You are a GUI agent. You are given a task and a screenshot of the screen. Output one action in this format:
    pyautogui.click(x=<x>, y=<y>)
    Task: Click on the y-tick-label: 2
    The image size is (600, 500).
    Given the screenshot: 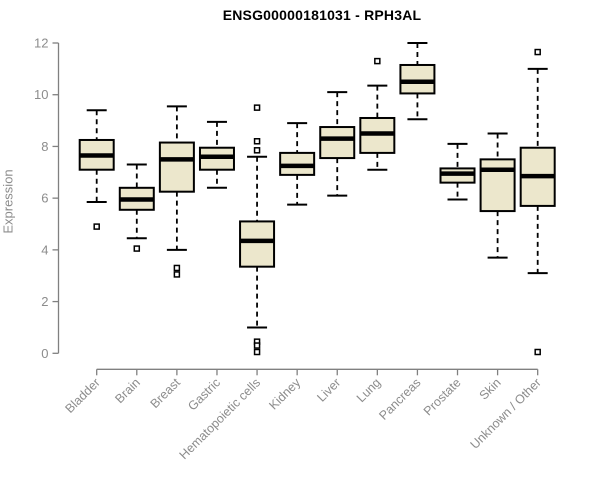 What is the action you would take?
    pyautogui.click(x=44, y=301)
    